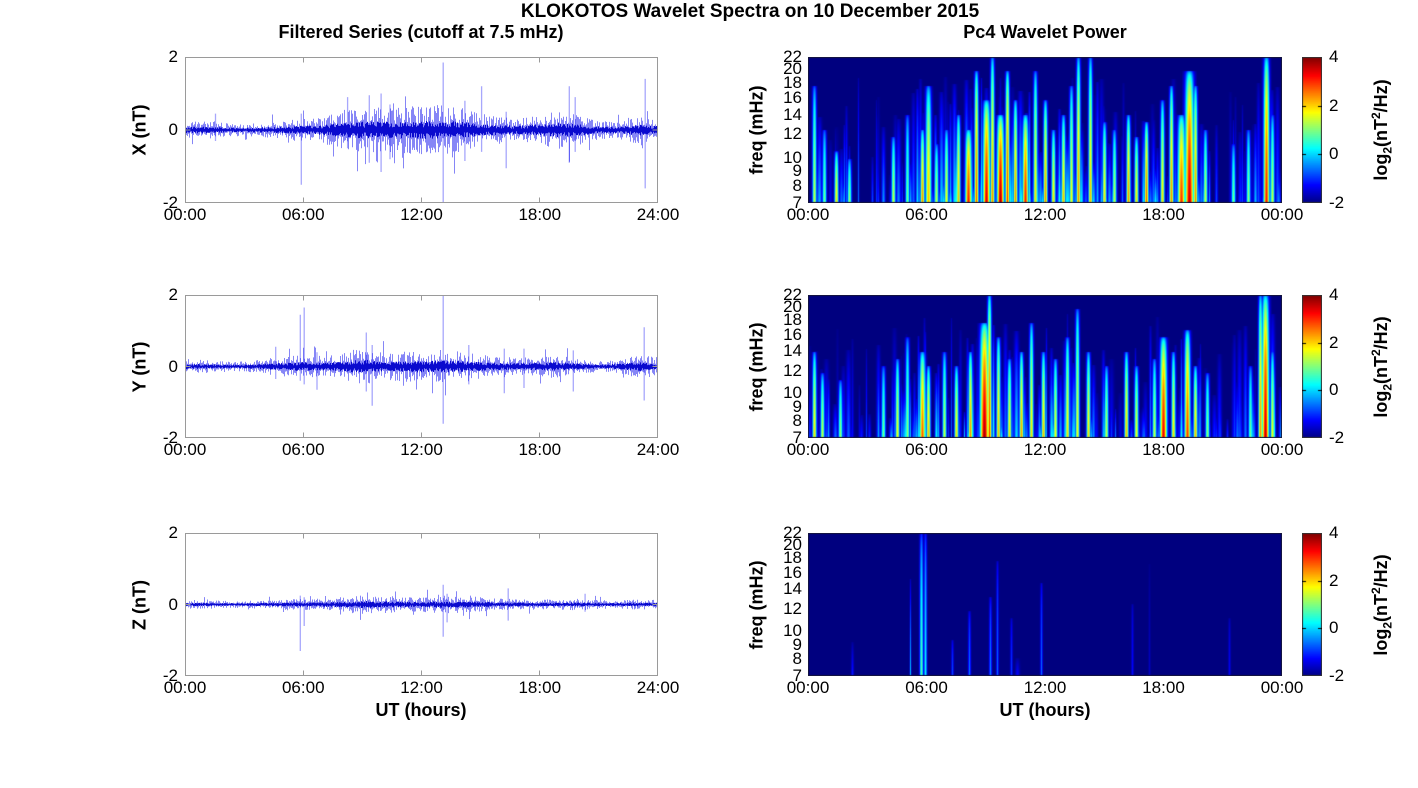 Image resolution: width=1418 pixels, height=788 pixels. Describe the element at coordinates (139, 367) in the screenshot. I see `y-series-ylabel: Y (nT)` at that location.